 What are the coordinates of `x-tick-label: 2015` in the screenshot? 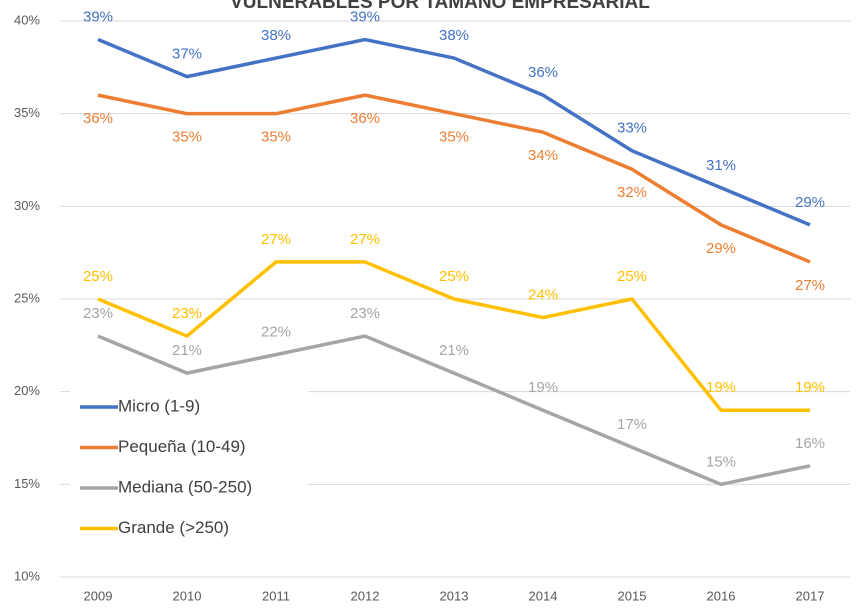 It's located at (632, 595).